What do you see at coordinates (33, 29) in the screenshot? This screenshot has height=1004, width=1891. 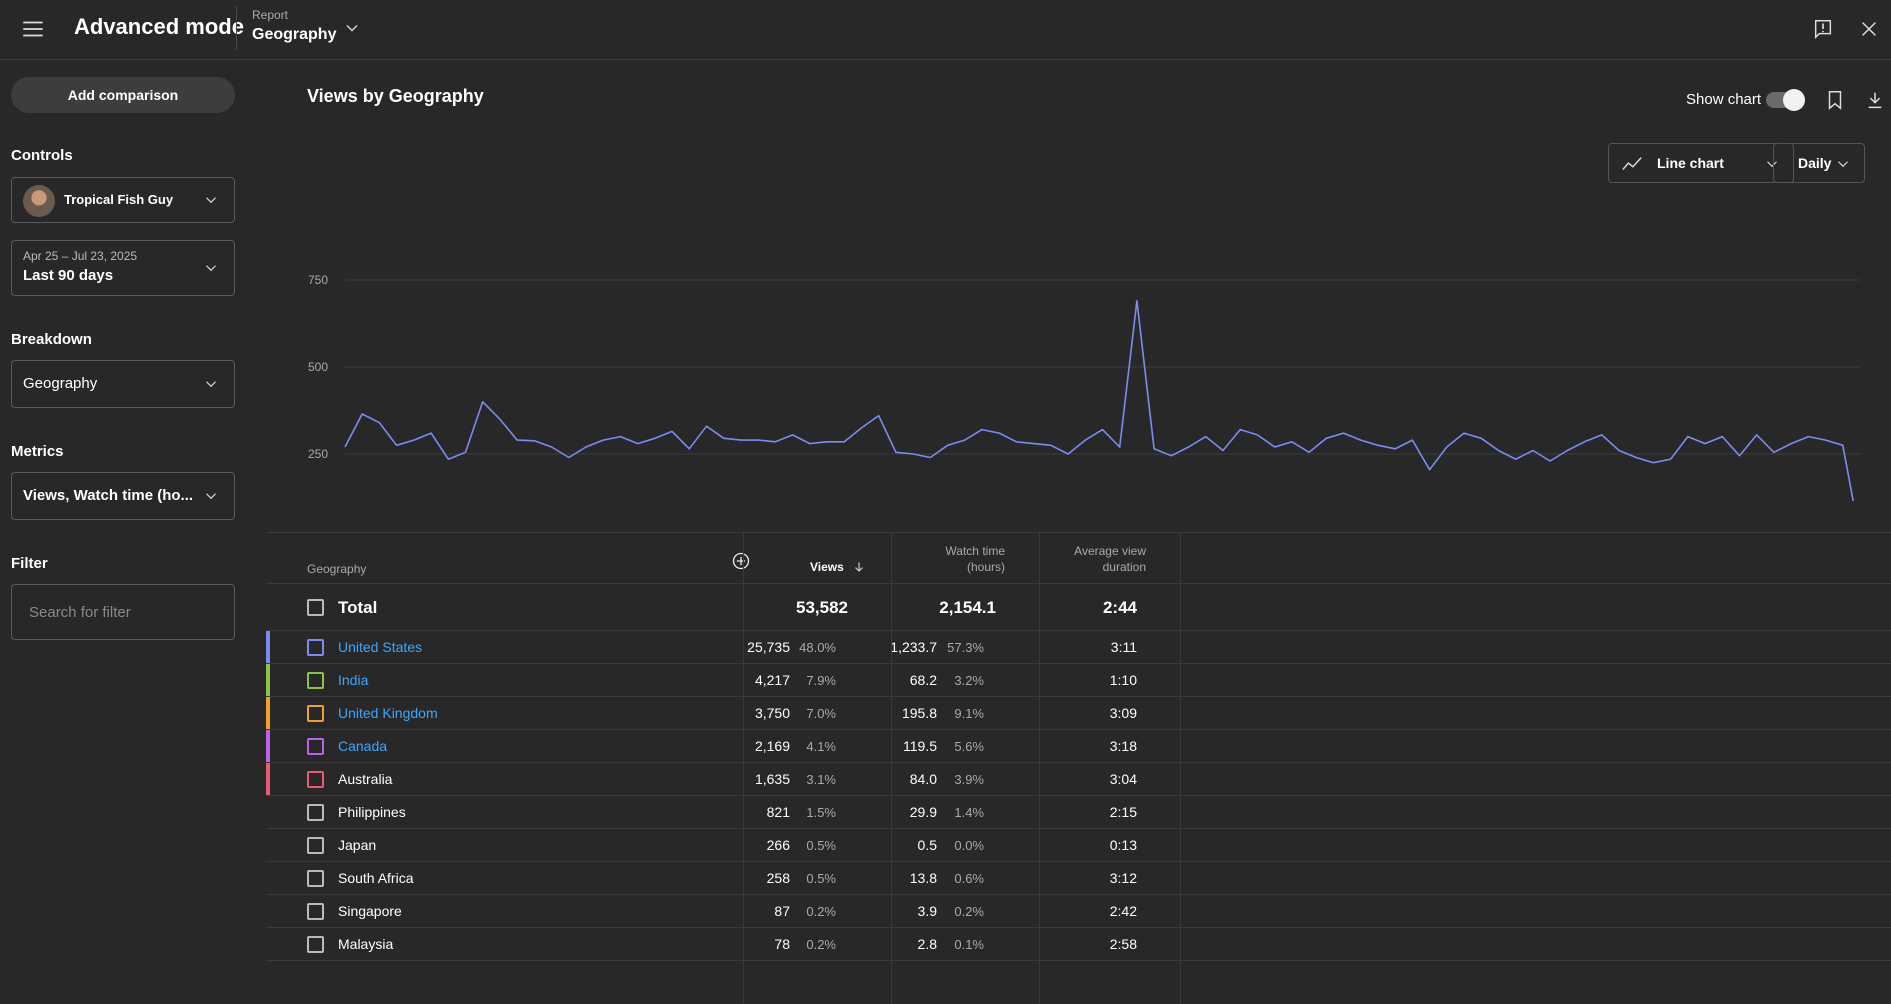 I see `hamburger-menu-icon` at bounding box center [33, 29].